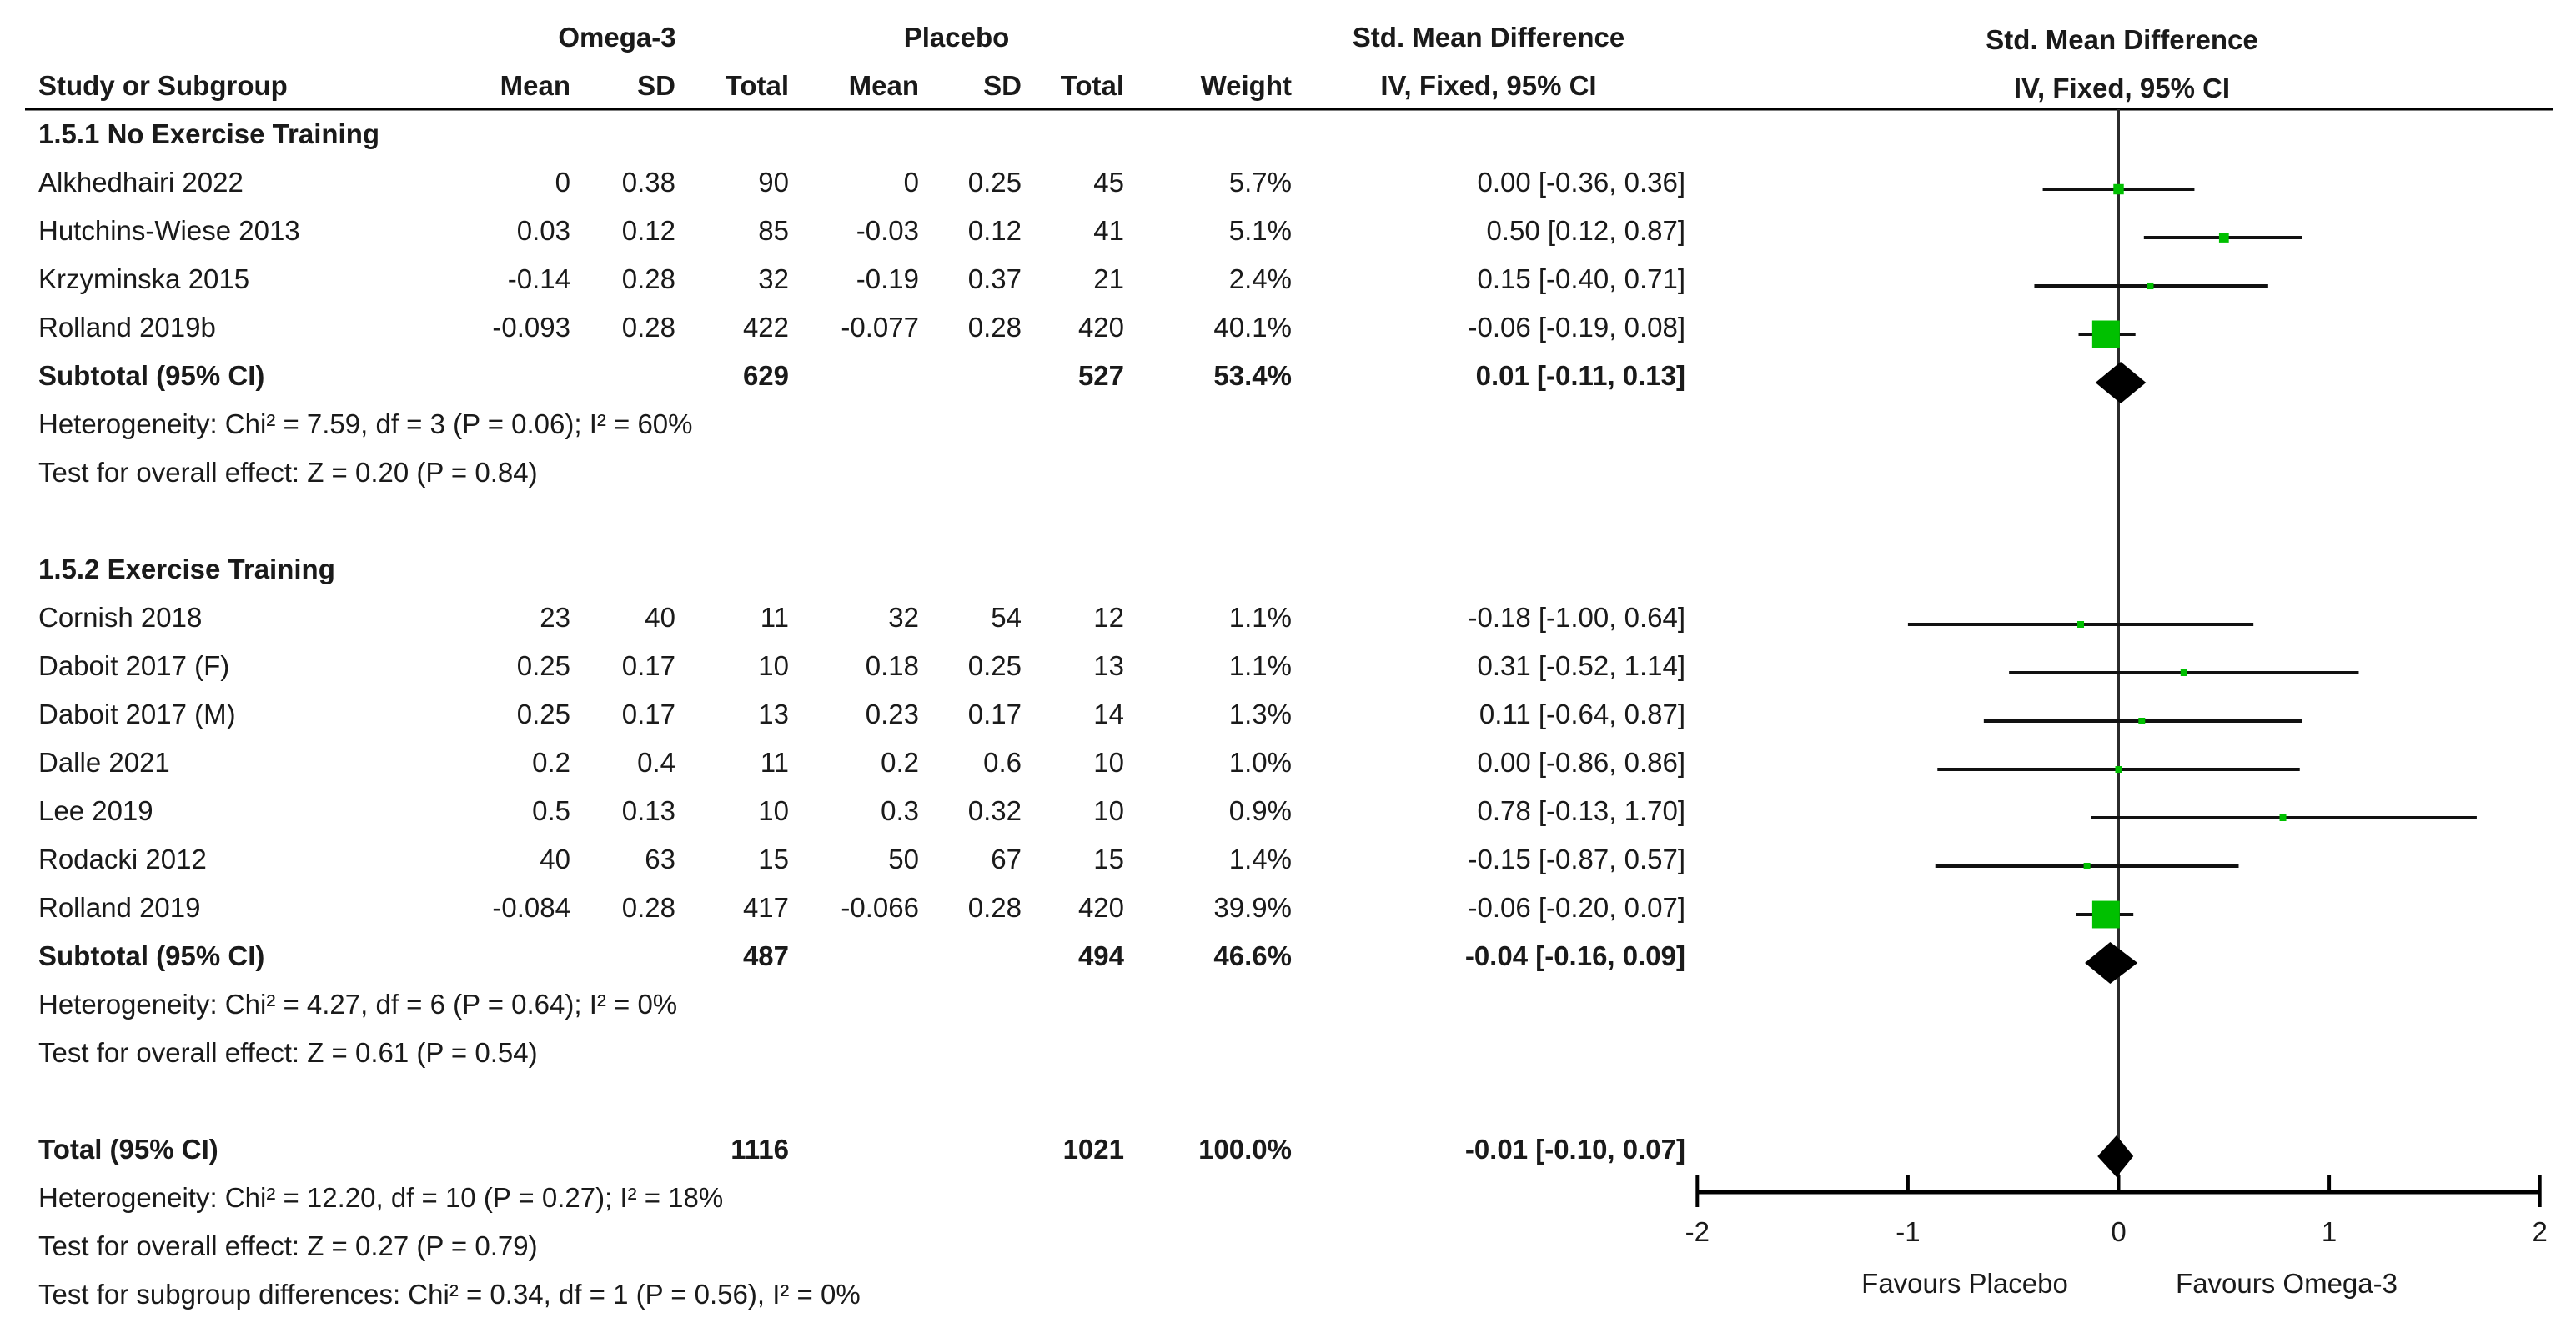  What do you see at coordinates (773, 182) in the screenshot?
I see `omega-total: 90` at bounding box center [773, 182].